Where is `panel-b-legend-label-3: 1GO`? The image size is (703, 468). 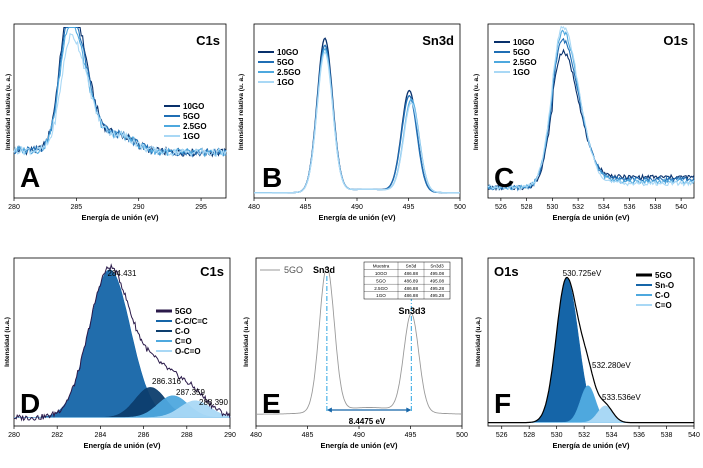 panel-b-legend-label-3: 1GO is located at coordinates (285, 82).